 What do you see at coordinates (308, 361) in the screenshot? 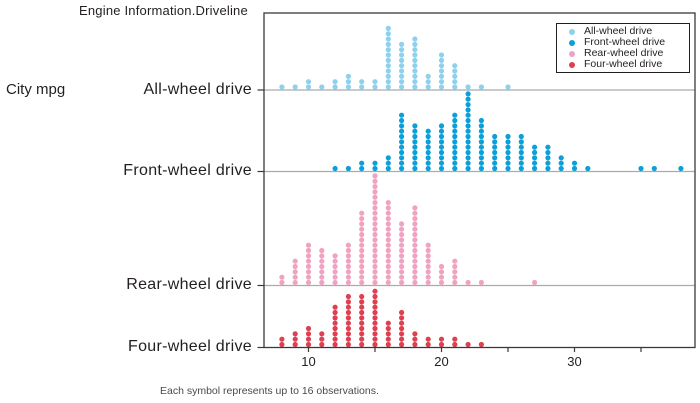
I see `x-tick-label: 10` at bounding box center [308, 361].